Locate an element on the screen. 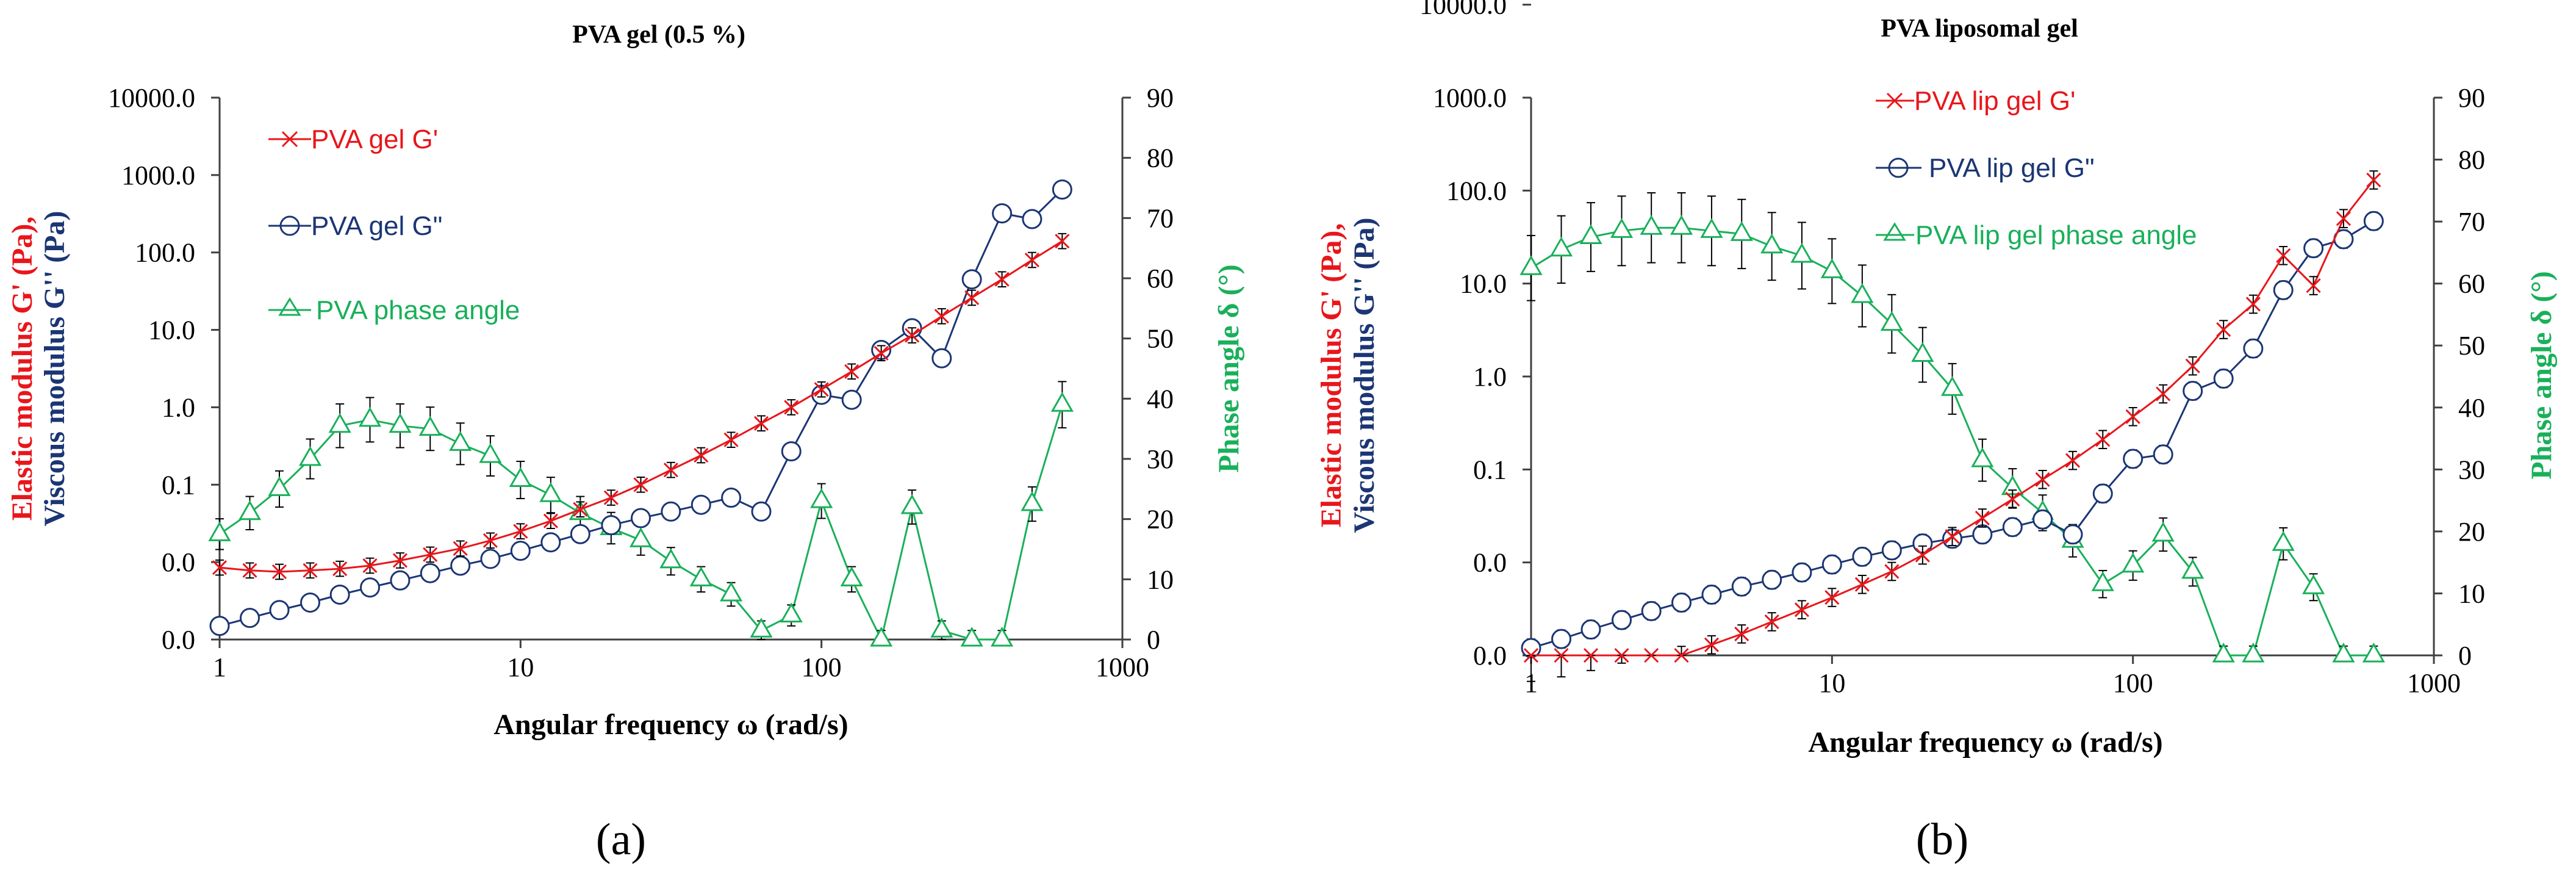 The width and height of the screenshot is (2576, 883). y-axis-label-right-a: Phase angle δ (°) is located at coordinates (1229, 368).